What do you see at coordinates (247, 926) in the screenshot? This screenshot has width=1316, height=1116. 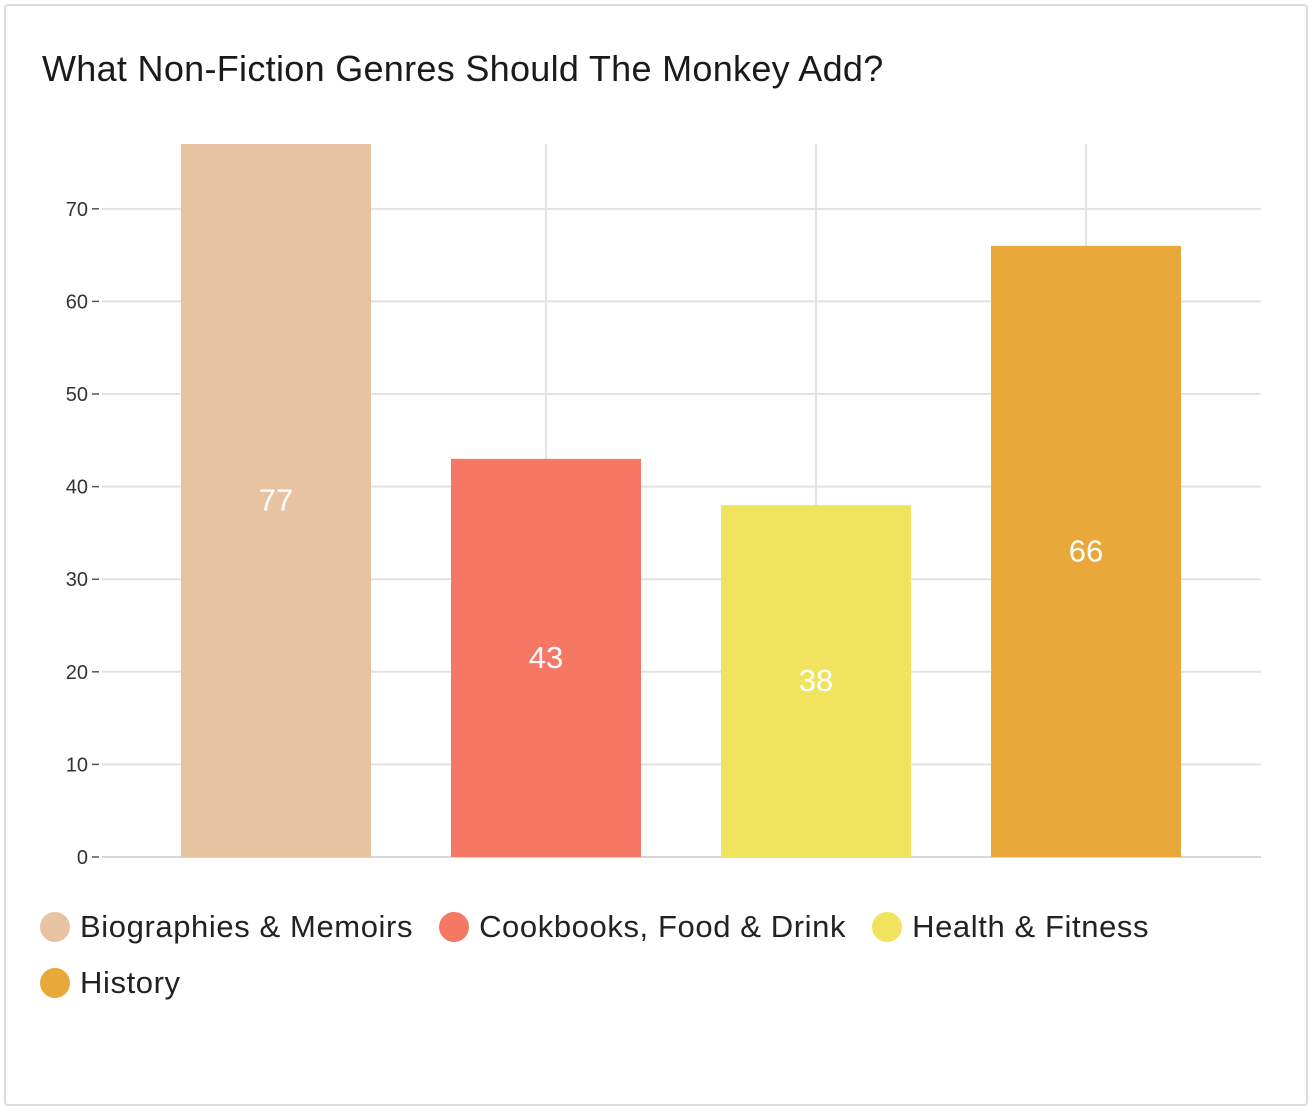 I see `legend-label: Biographies & Memoirs` at bounding box center [247, 926].